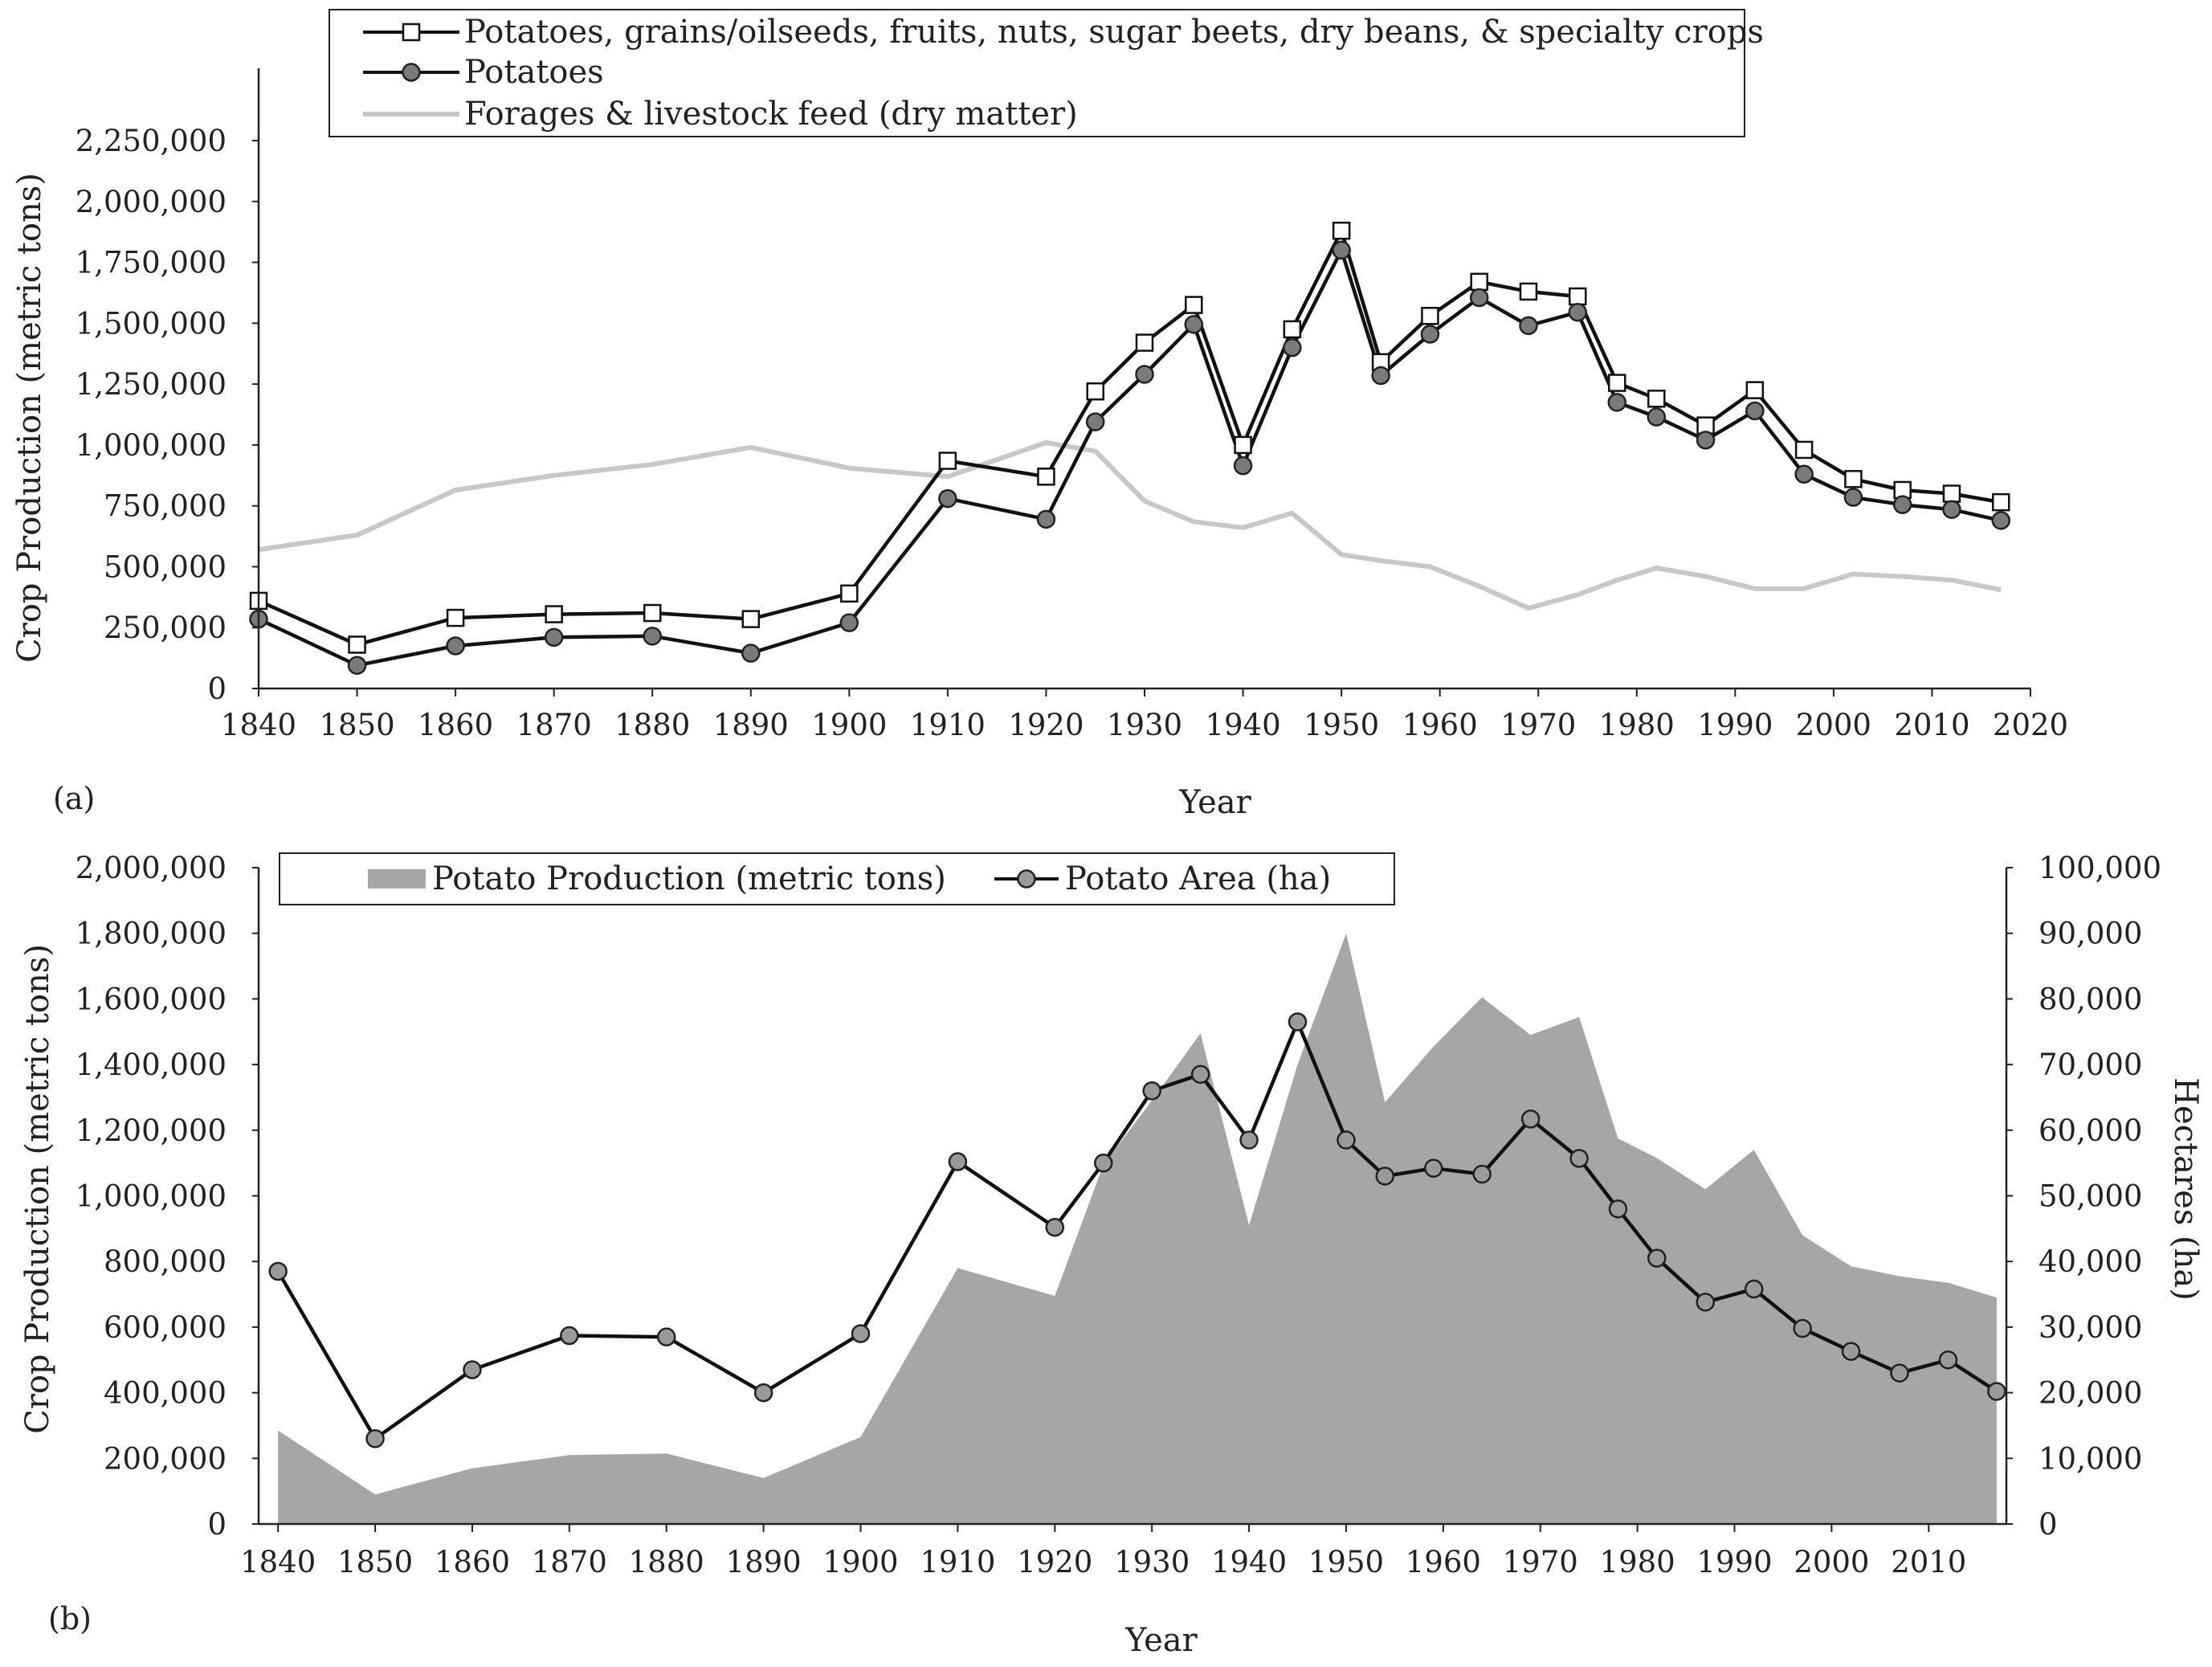 This screenshot has height=1667, width=2212. Describe the element at coordinates (278, 1562) in the screenshot. I see `panel-b-x-tick-label: 1840` at that location.